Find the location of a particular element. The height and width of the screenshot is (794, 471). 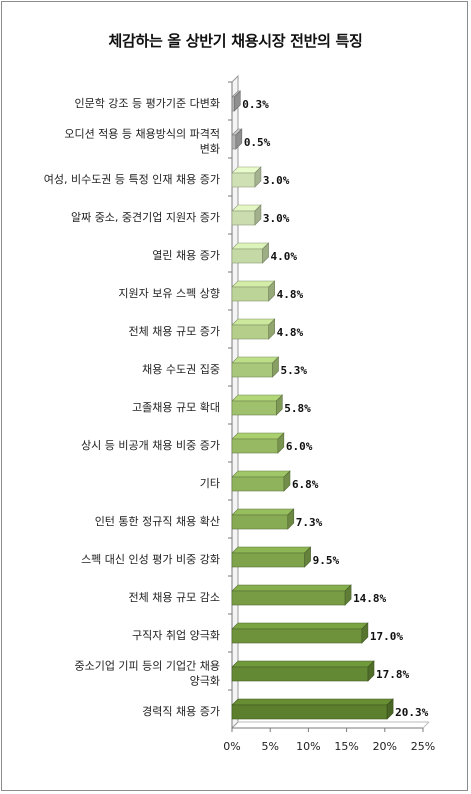

data-label: 4.0% is located at coordinates (284, 256).